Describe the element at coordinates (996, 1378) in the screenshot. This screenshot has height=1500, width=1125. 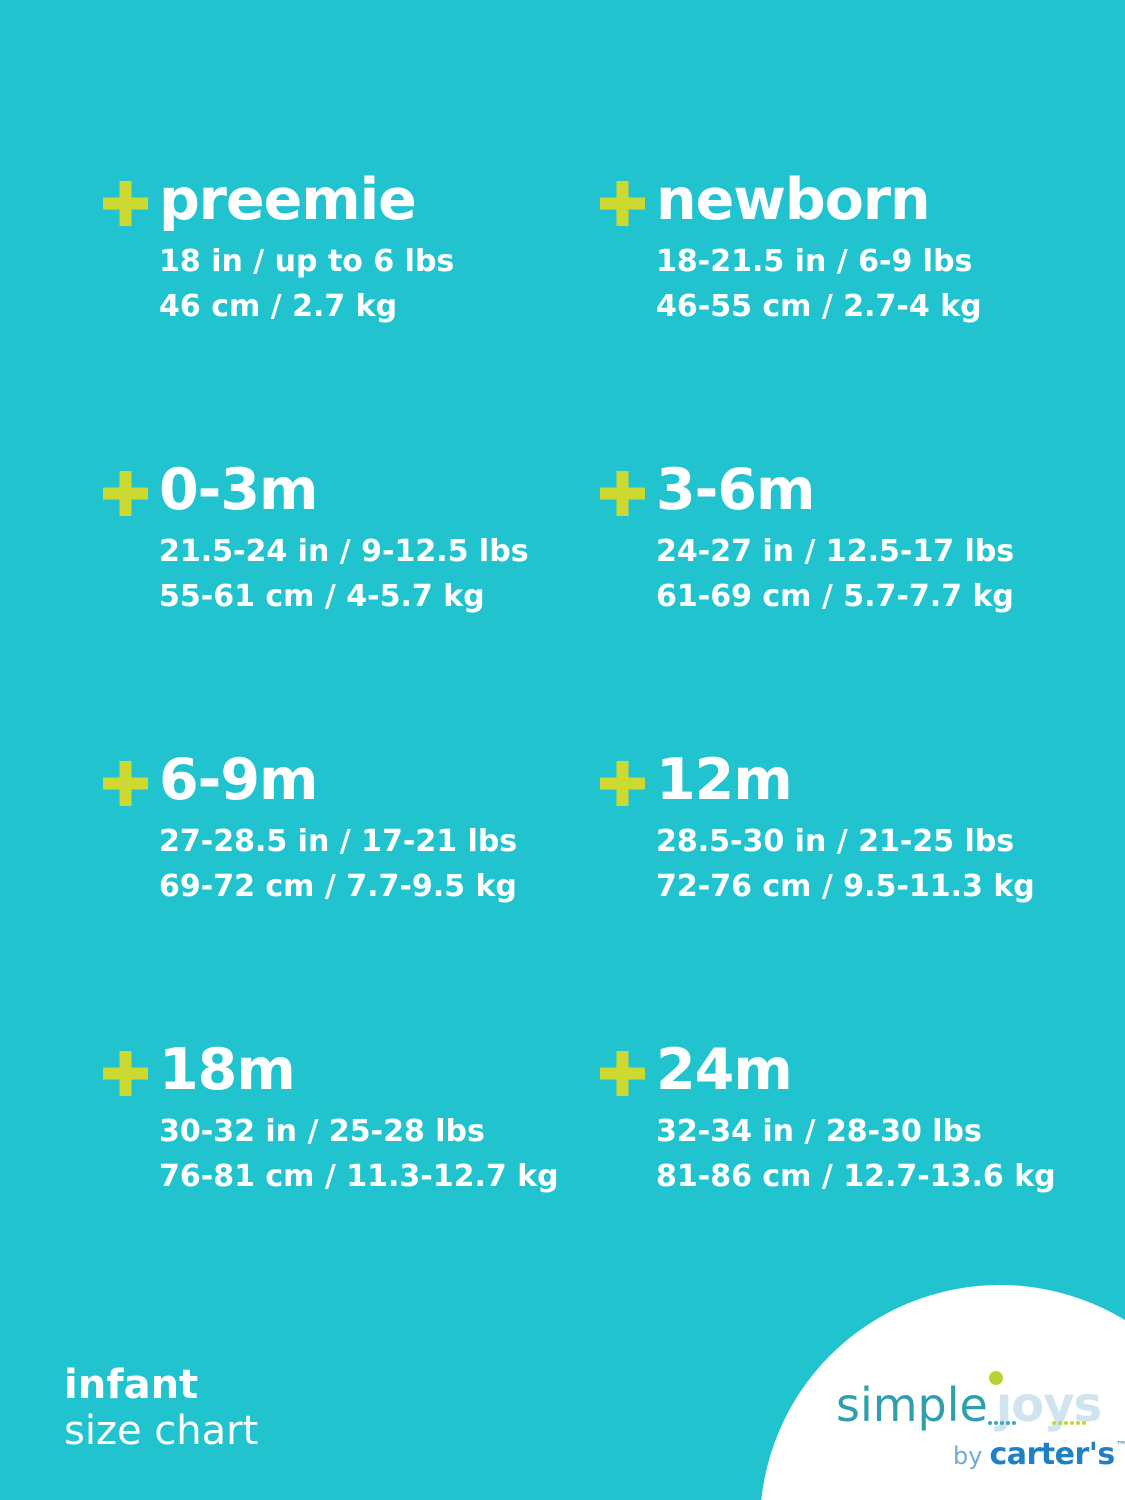
I see `joys-dot-icon` at that location.